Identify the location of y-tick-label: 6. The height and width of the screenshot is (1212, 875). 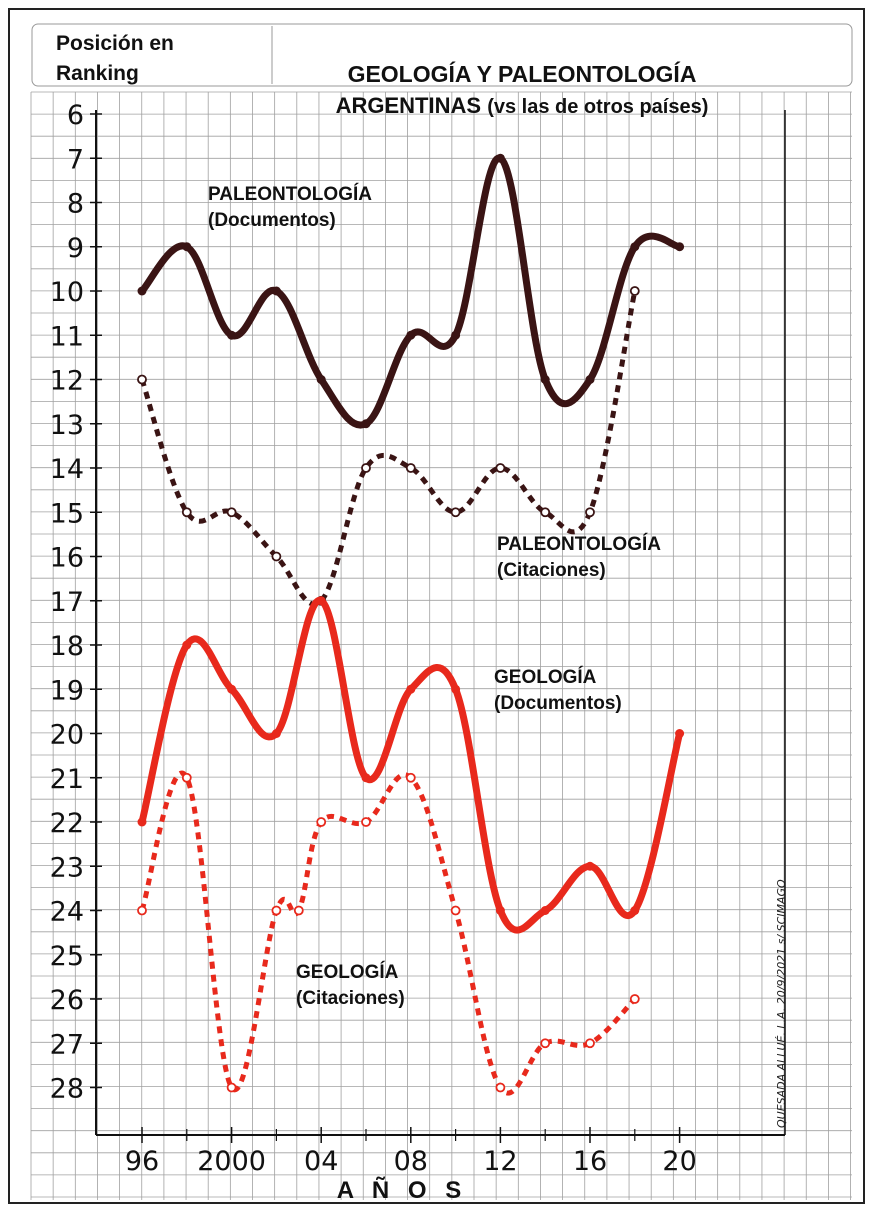
(75, 115).